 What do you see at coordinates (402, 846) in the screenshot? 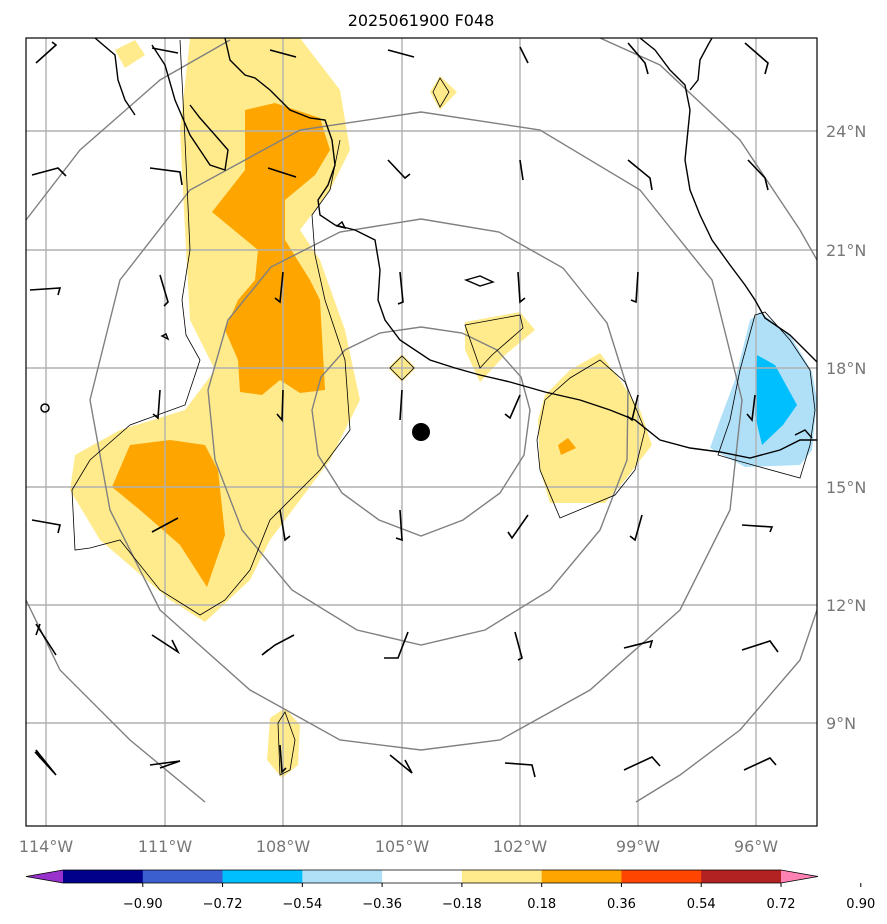
I see `lon-label: 105°W` at bounding box center [402, 846].